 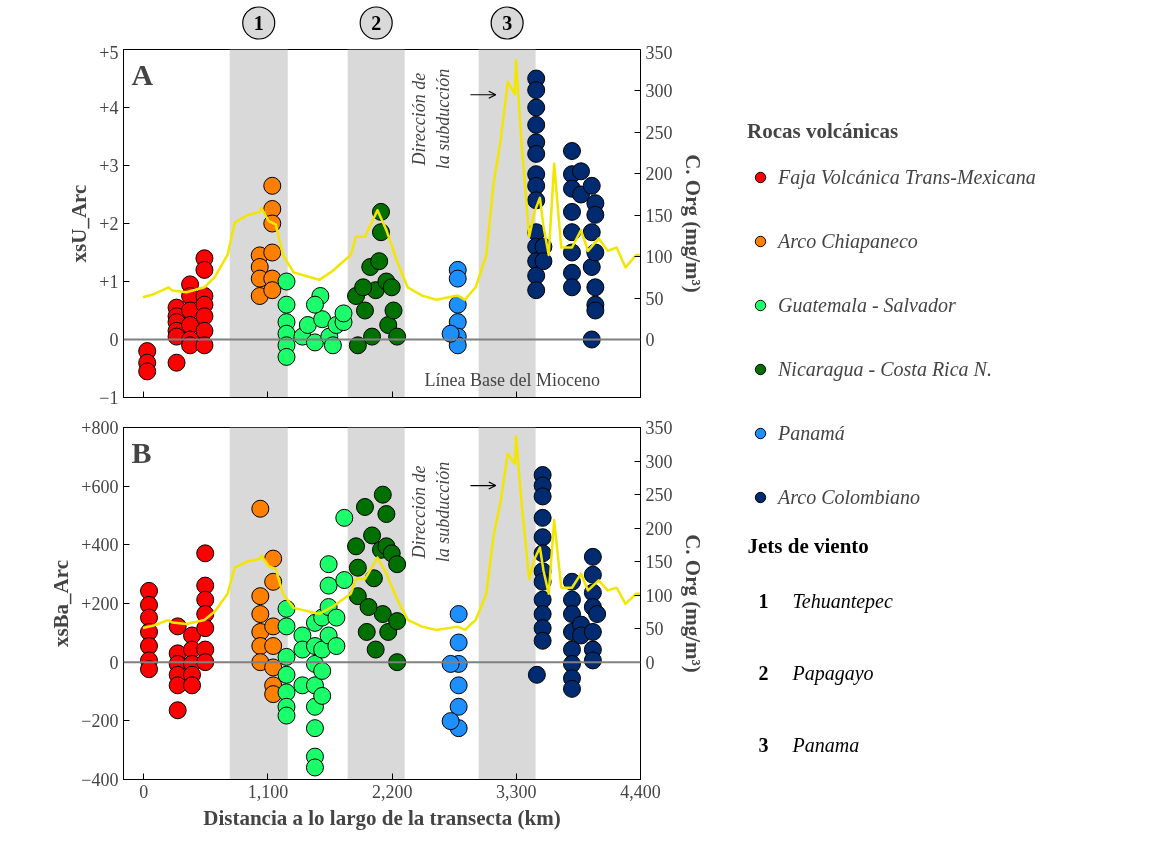 What do you see at coordinates (659, 174) in the screenshot?
I see `y2-tick-label: 200` at bounding box center [659, 174].